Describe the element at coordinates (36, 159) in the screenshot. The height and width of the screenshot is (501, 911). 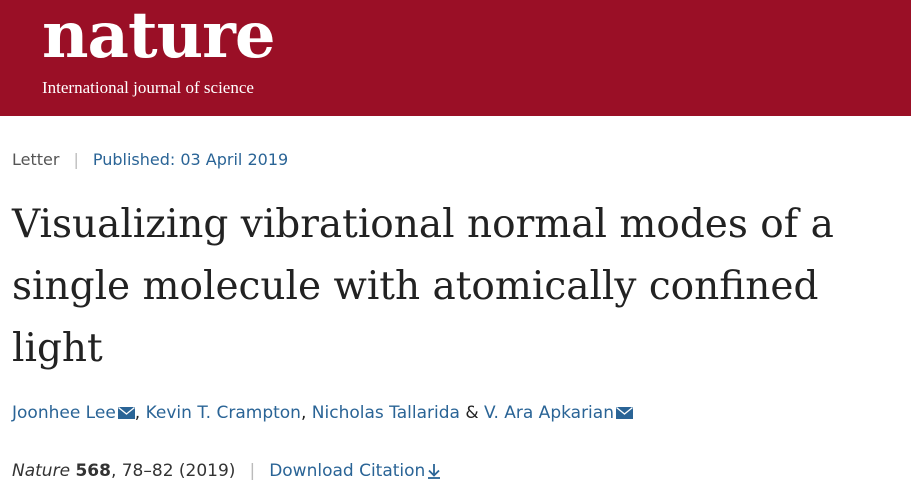
I see `article-type: Letter` at that location.